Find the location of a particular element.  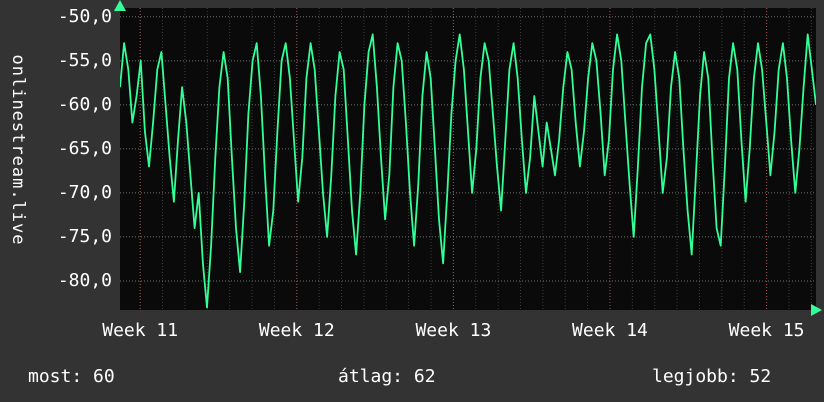

stat-best: legjobb: 52 is located at coordinates (711, 376).